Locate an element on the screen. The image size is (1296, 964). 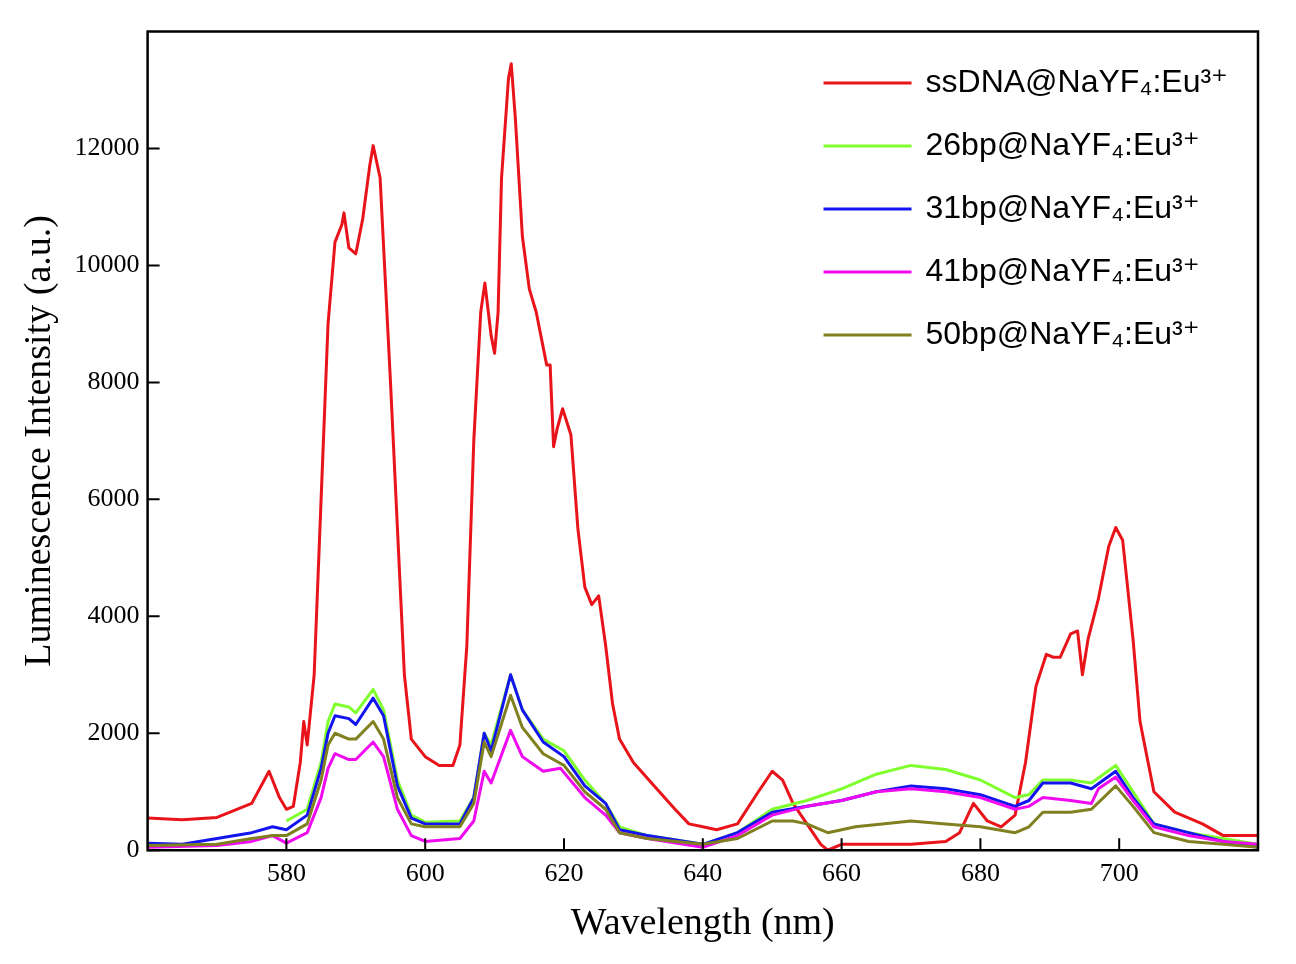
y-tick-label: 8000 is located at coordinates (113, 381).